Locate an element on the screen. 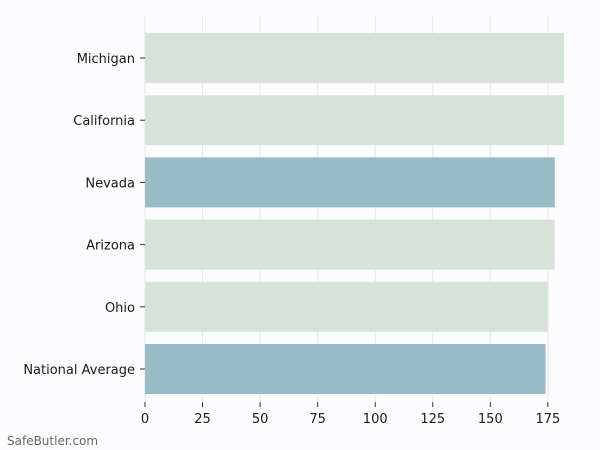 Image resolution: width=600 pixels, height=450 pixels. x-tick-label: 50 is located at coordinates (260, 419).